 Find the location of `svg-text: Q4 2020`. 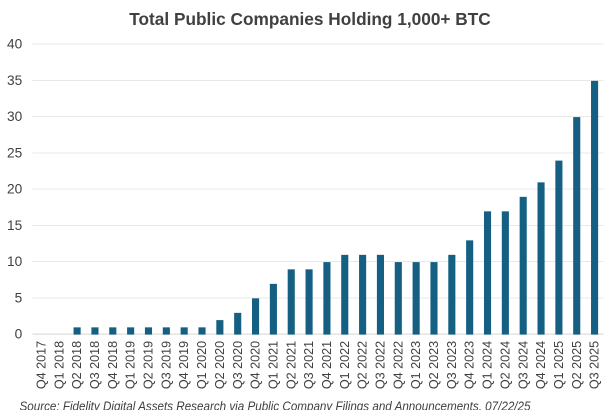

svg-text: Q4 2020 is located at coordinates (256, 365).